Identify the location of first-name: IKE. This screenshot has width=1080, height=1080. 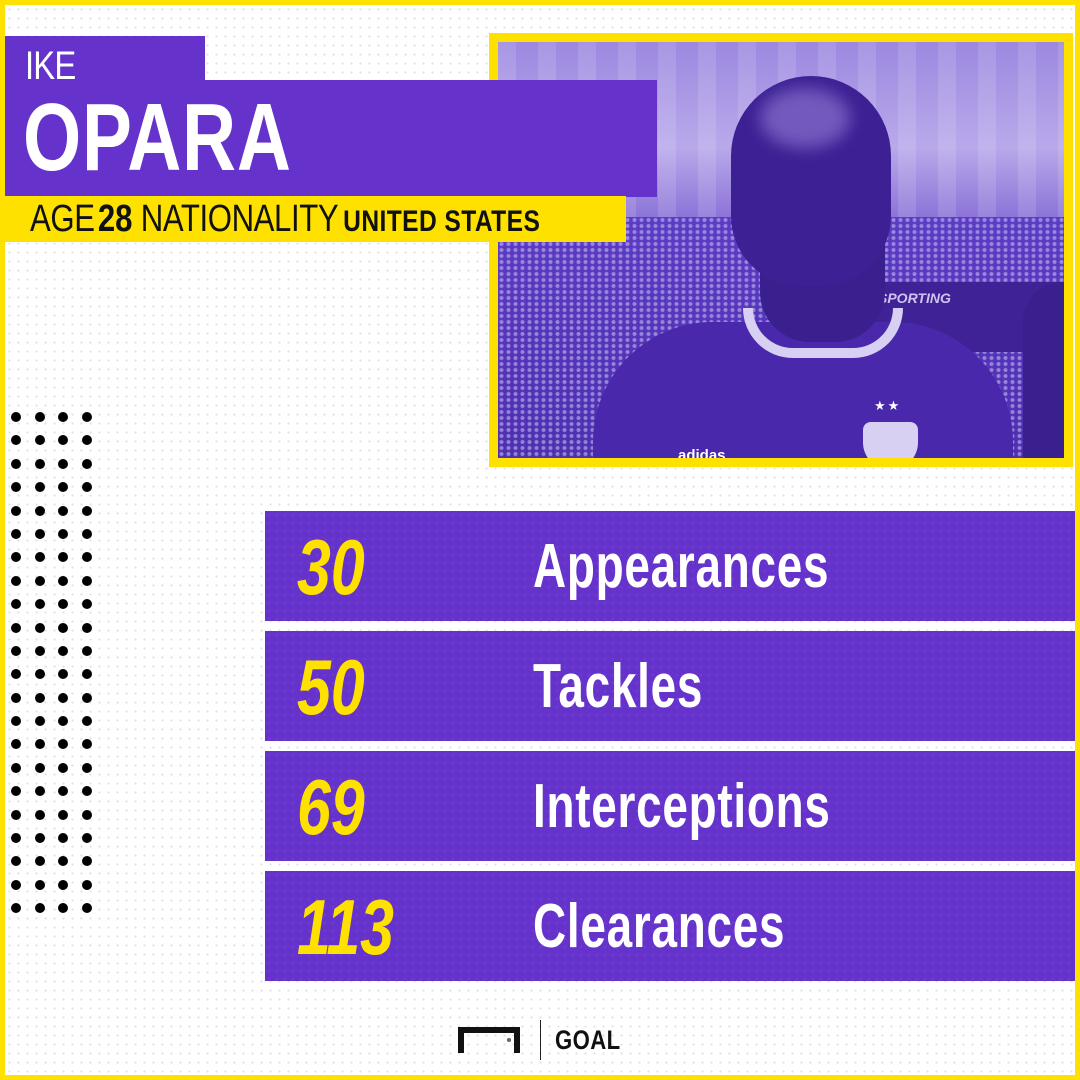
(50, 66).